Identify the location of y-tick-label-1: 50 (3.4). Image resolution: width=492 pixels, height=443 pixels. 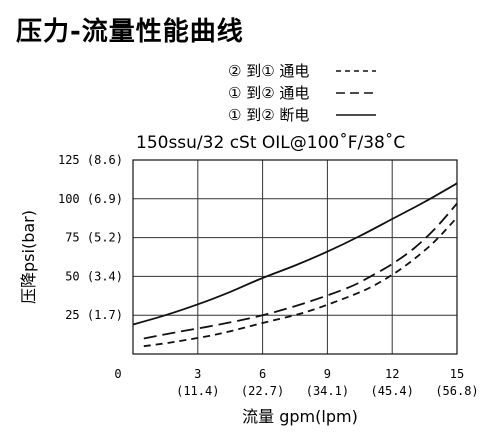
(94, 276).